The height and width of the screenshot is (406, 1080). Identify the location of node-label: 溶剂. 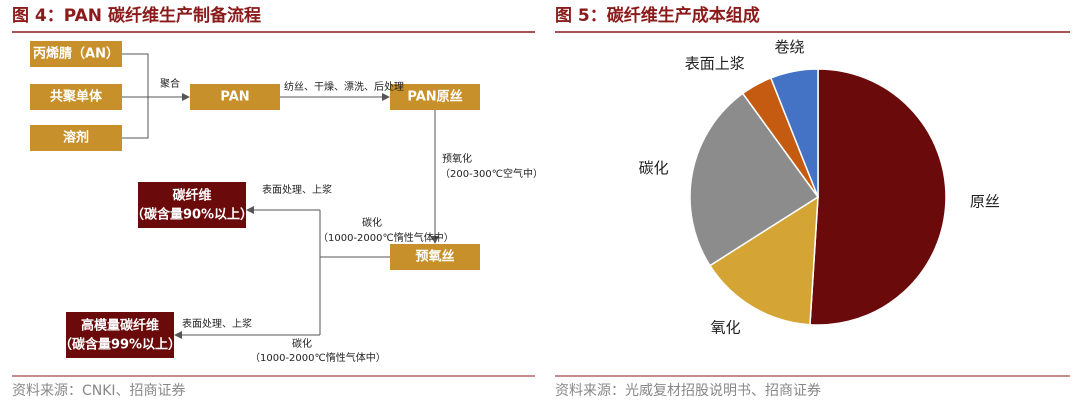
(76, 138).